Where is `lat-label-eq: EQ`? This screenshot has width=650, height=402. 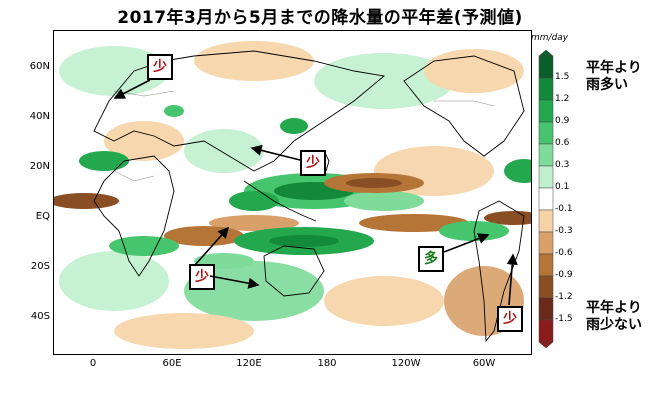
lat-label-eq: EQ is located at coordinates (42, 216).